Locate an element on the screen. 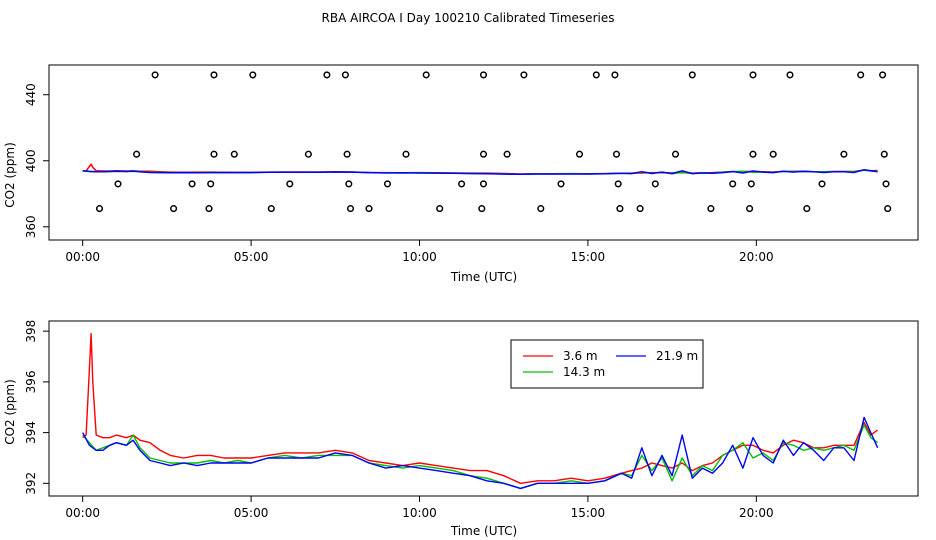 This screenshot has height=540, width=936. bottom-xtick-label-1: 05:00 is located at coordinates (251, 513).